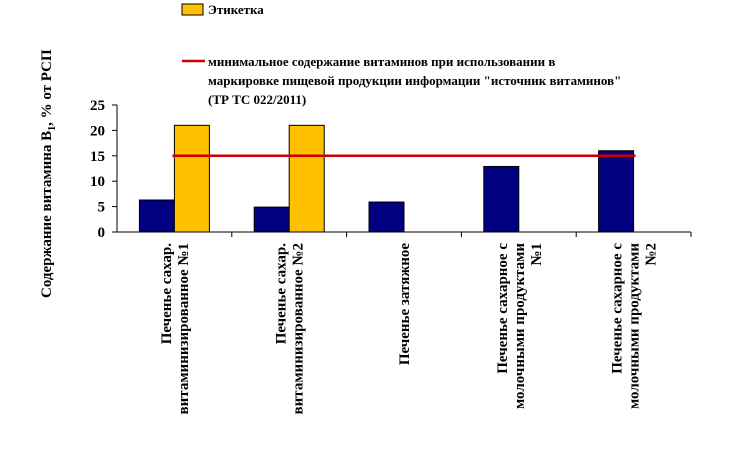  What do you see at coordinates (97, 131) in the screenshot?
I see `y-tick-label: 20` at bounding box center [97, 131].